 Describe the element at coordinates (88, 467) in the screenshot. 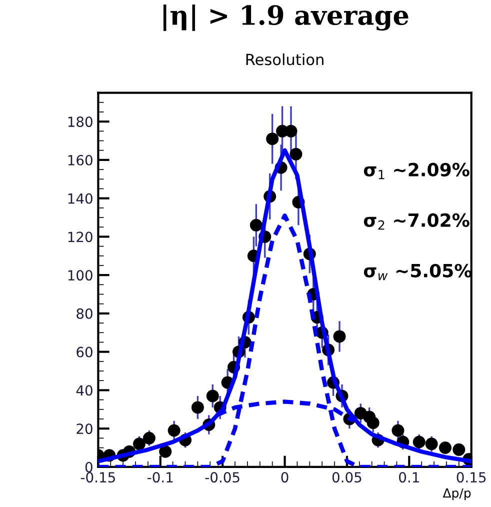

I see `y-tick-label: 0` at that location.